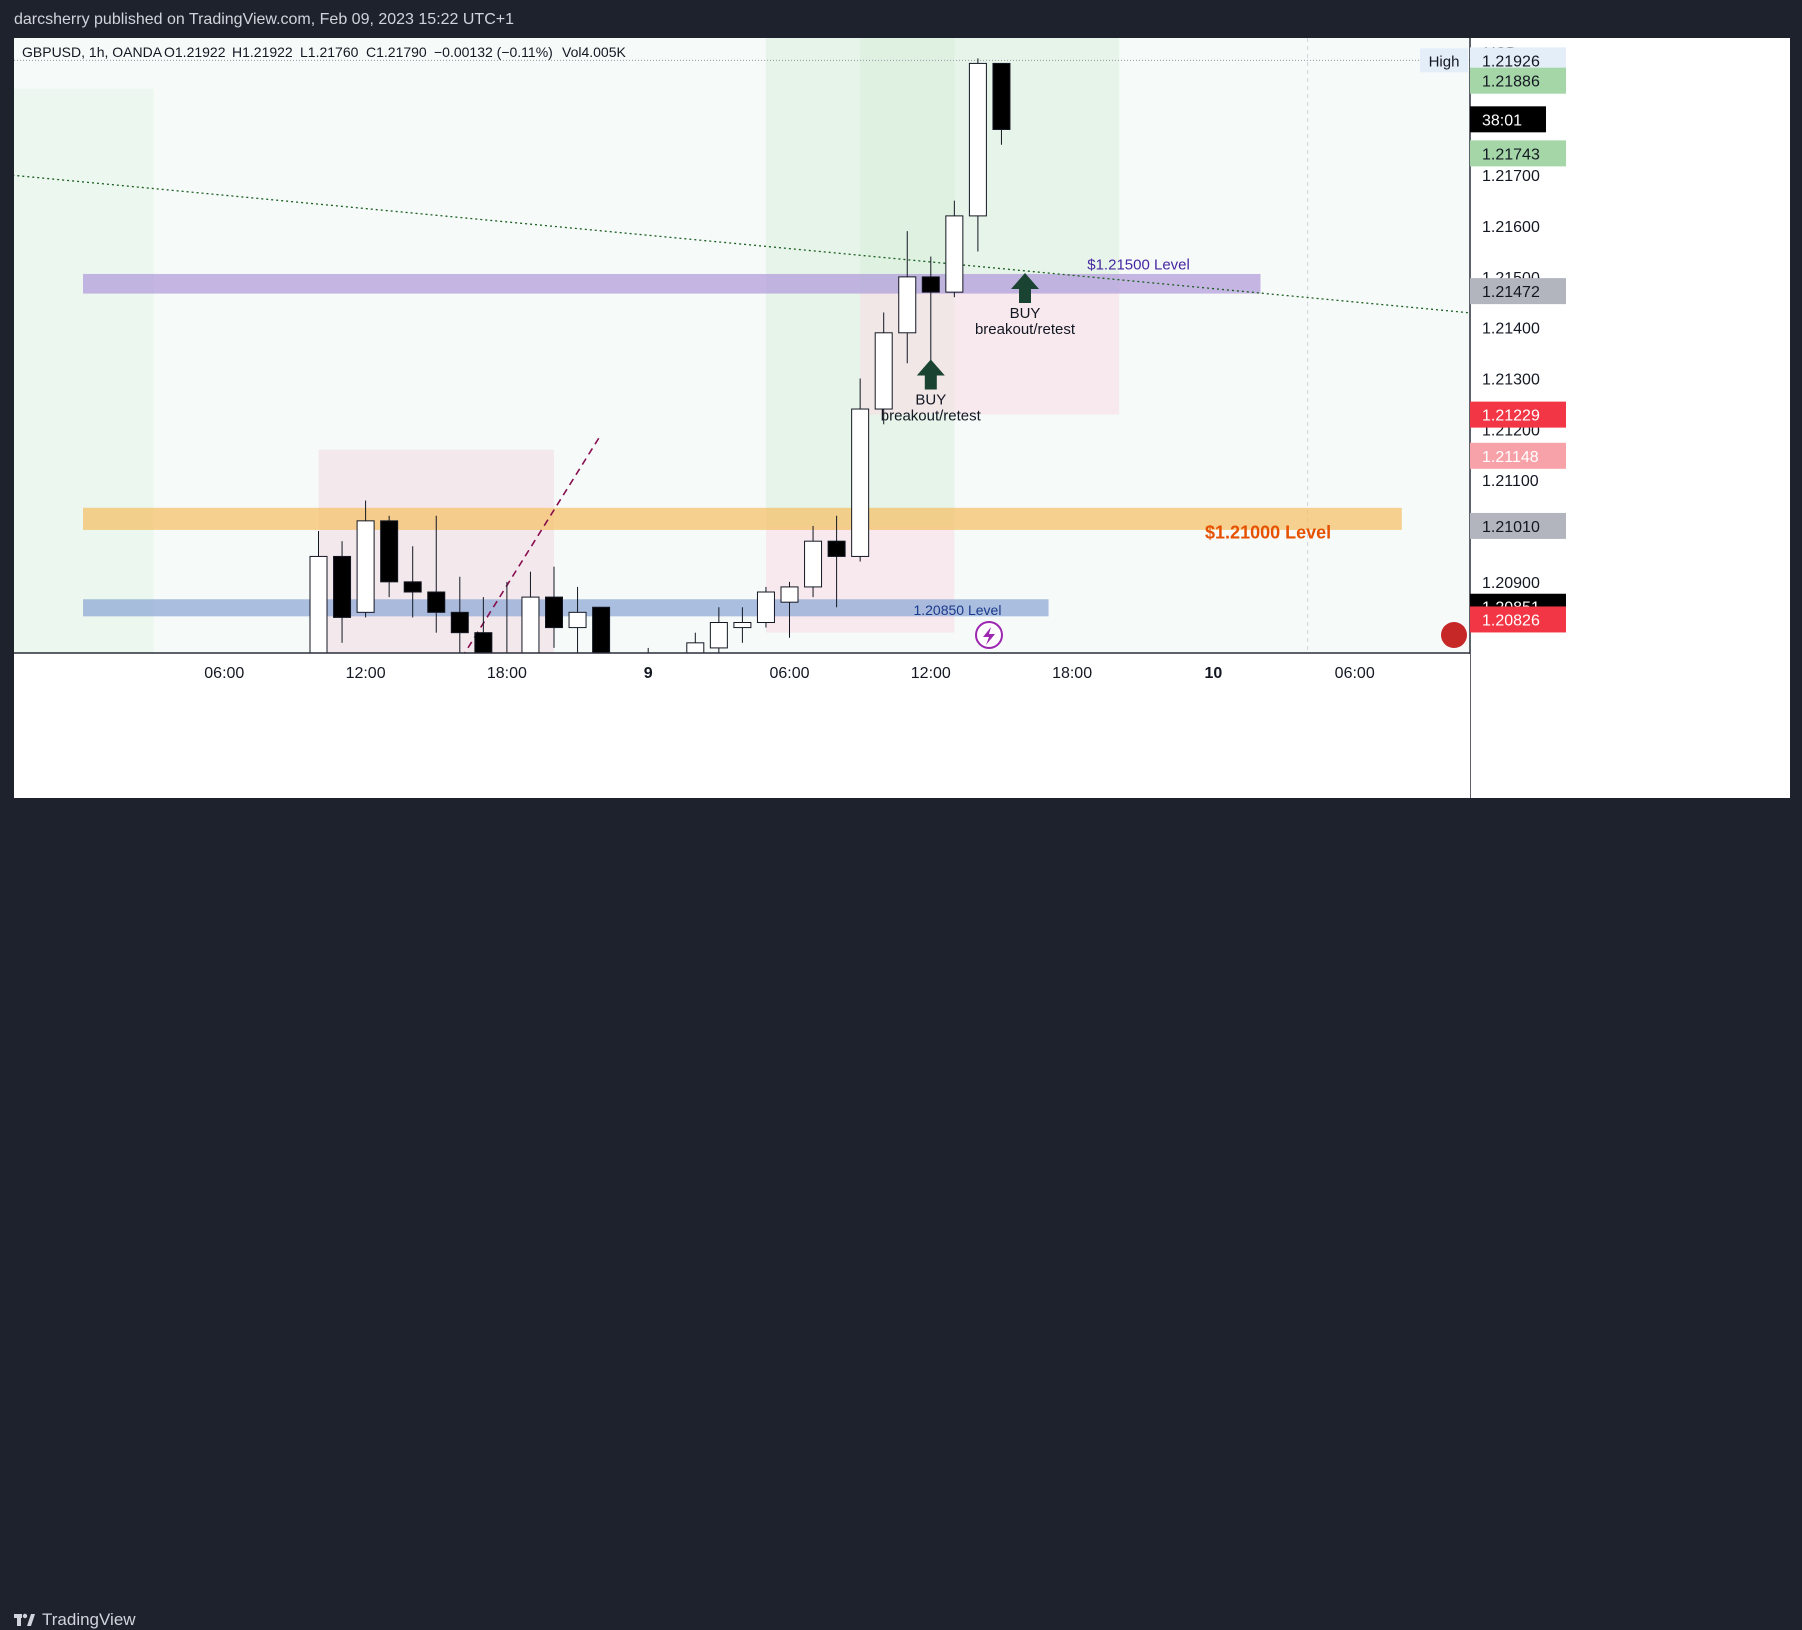 The height and width of the screenshot is (1630, 1802). What do you see at coordinates (507, 673) in the screenshot?
I see `x-tick-label-2: 18:00` at bounding box center [507, 673].